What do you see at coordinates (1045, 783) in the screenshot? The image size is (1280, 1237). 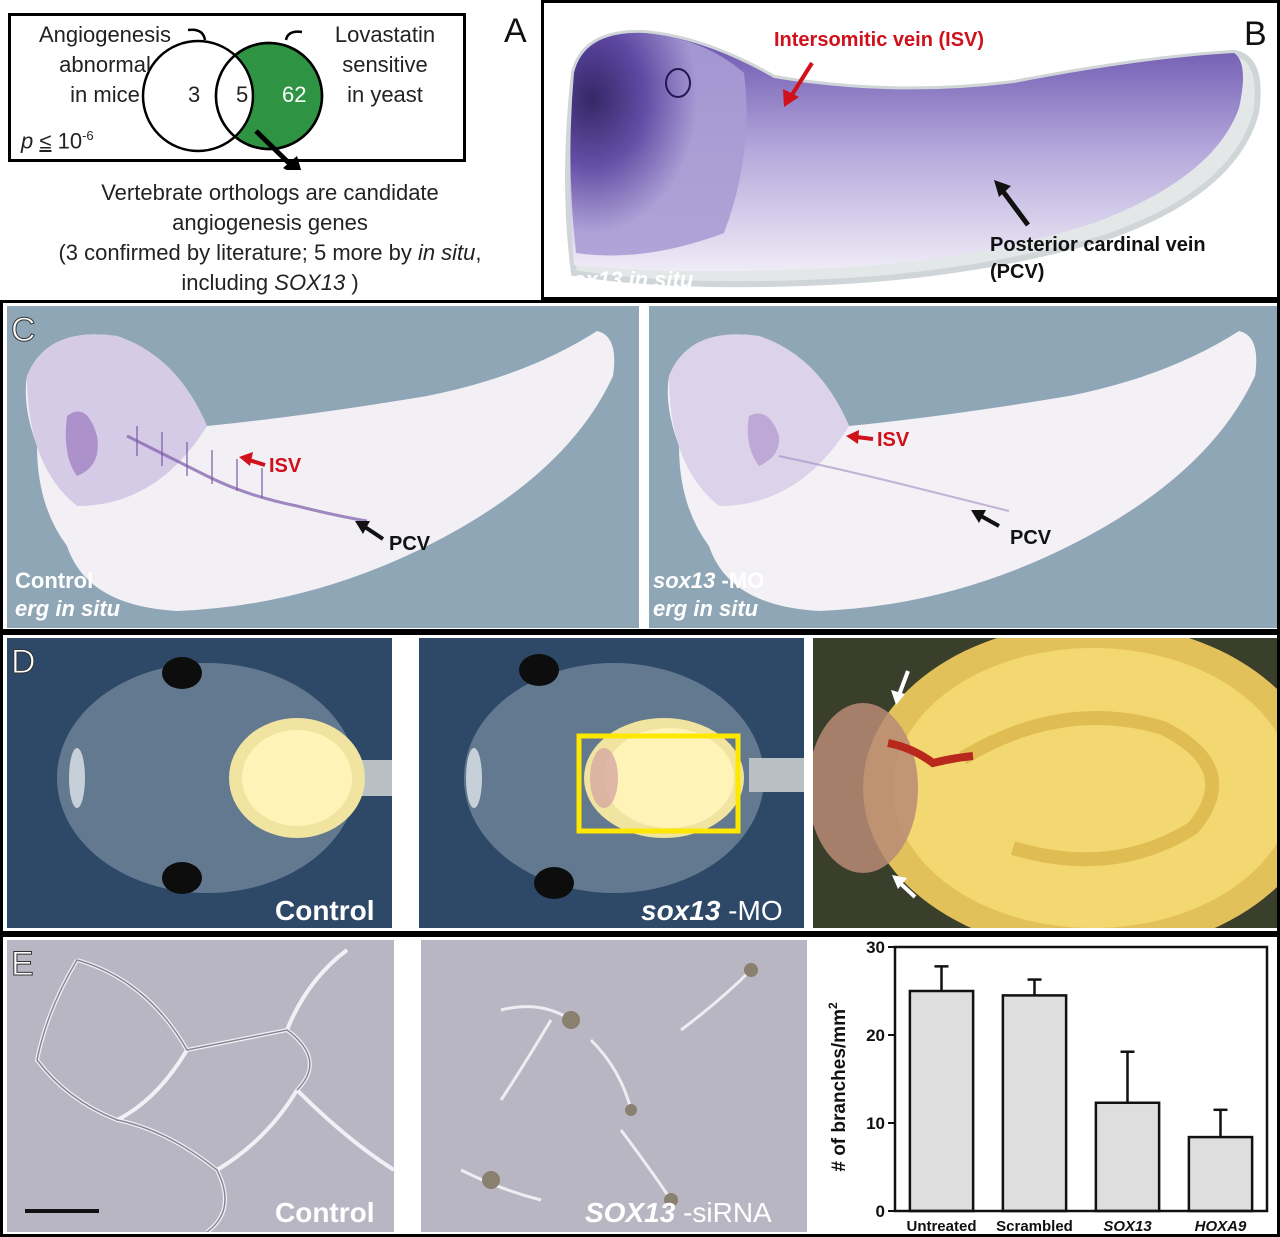 I see `zoomed-heart-photo` at bounding box center [1045, 783].